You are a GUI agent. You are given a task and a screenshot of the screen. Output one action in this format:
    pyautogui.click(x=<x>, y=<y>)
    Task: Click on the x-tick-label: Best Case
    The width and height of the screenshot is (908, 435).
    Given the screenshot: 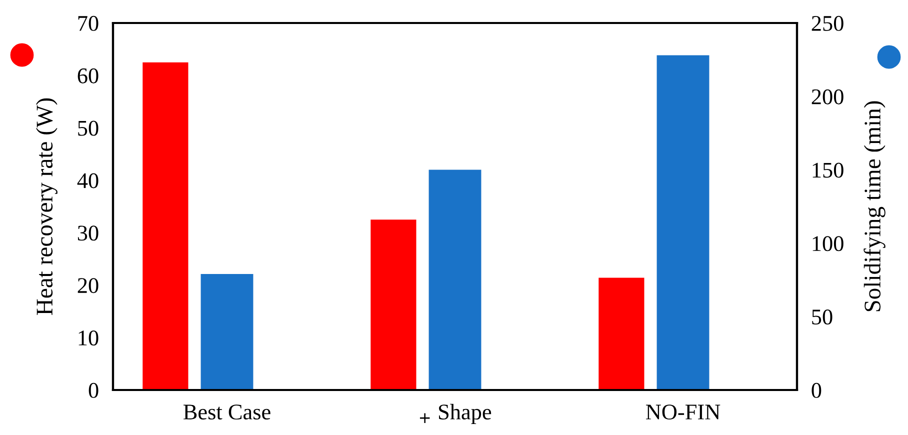 What is the action you would take?
    pyautogui.click(x=227, y=412)
    